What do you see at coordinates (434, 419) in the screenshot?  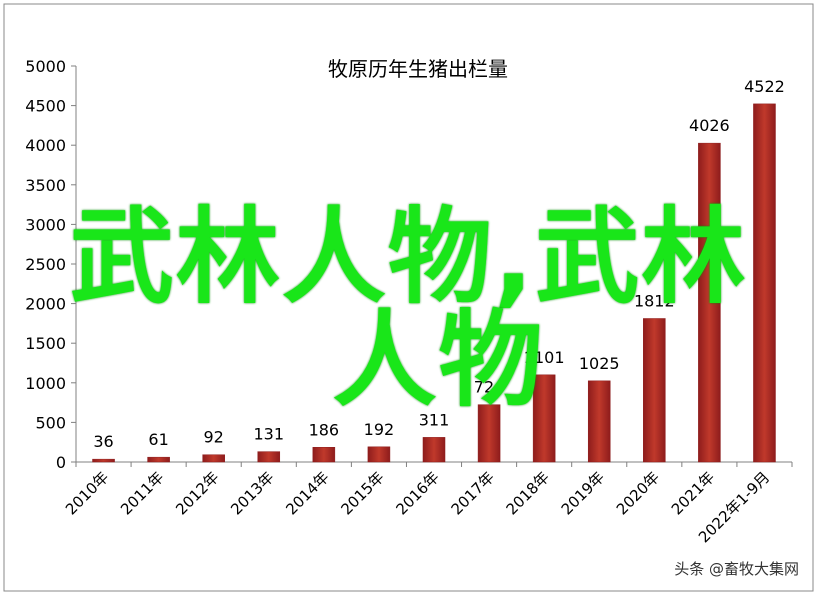 I see `data-label: 311` at bounding box center [434, 419].